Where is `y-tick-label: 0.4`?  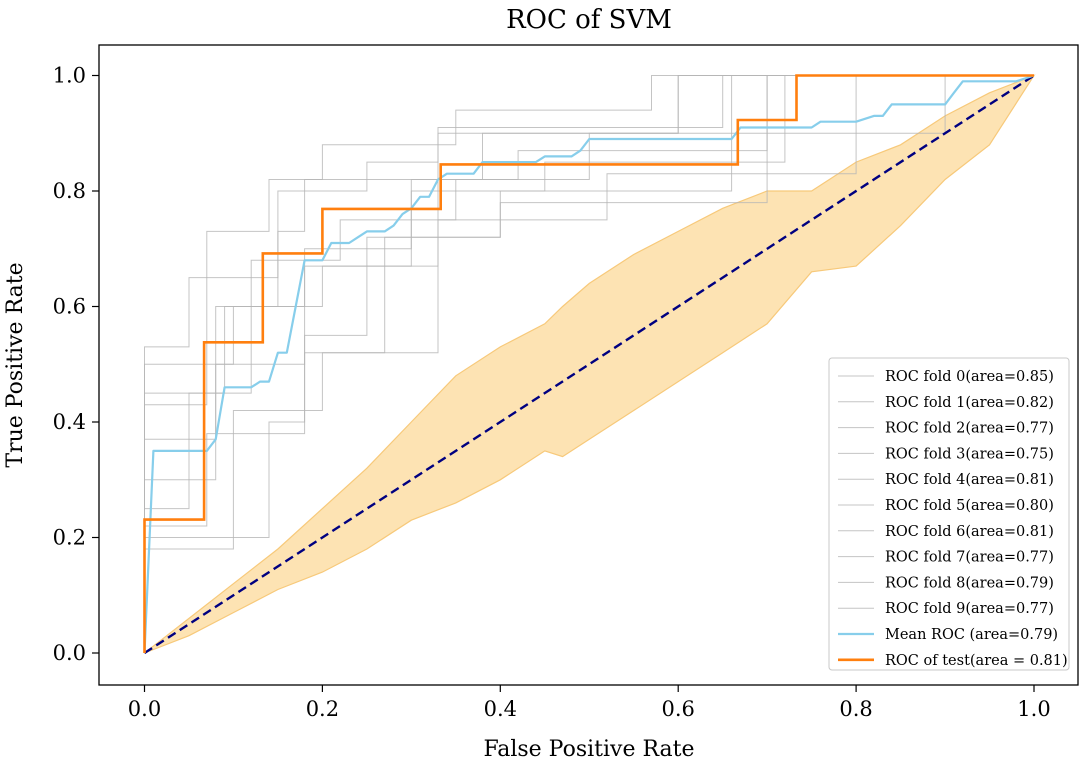
y-tick-label: 0.4 is located at coordinates (69, 422).